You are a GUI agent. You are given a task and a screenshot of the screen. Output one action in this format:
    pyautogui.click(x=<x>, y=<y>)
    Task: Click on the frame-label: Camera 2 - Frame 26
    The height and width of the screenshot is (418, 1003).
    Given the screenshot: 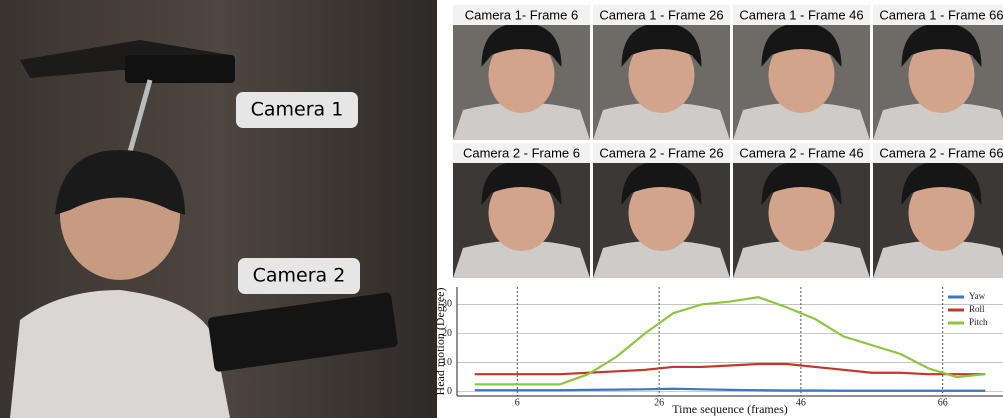 What is the action you would take?
    pyautogui.click(x=661, y=152)
    